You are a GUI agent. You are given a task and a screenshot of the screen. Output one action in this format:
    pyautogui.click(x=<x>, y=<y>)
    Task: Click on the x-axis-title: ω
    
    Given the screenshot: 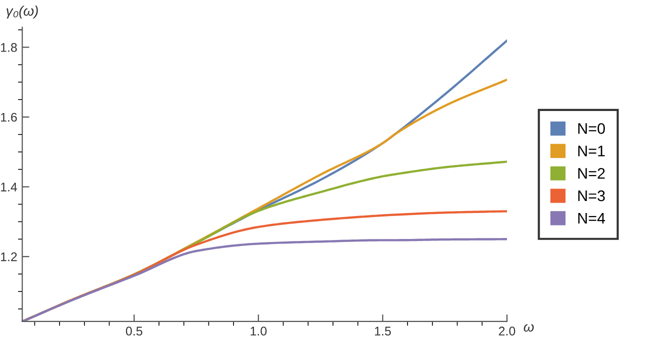 What is the action you would take?
    pyautogui.click(x=529, y=328)
    